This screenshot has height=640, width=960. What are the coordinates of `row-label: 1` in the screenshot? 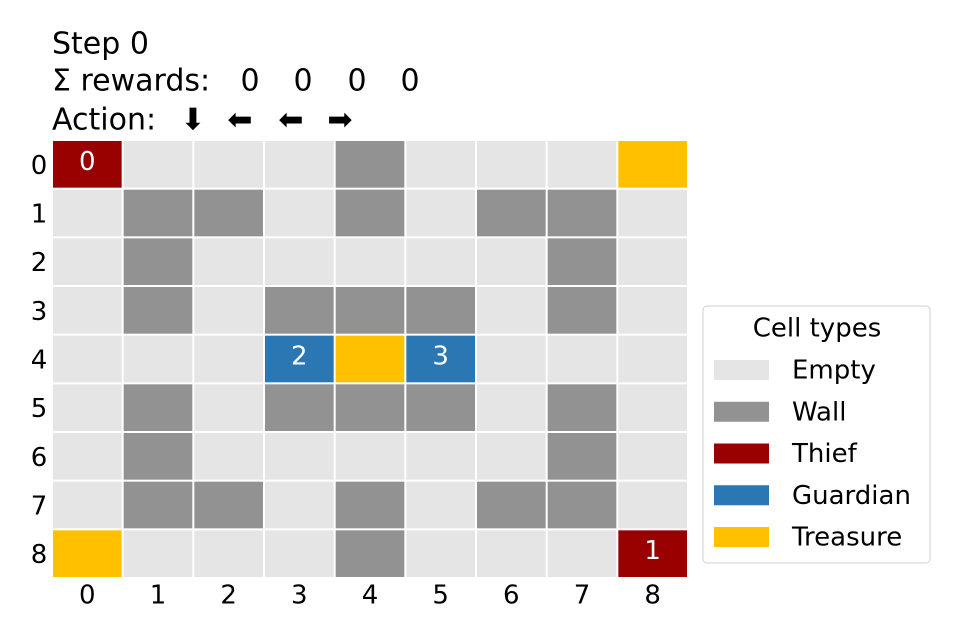 It's located at (39, 215).